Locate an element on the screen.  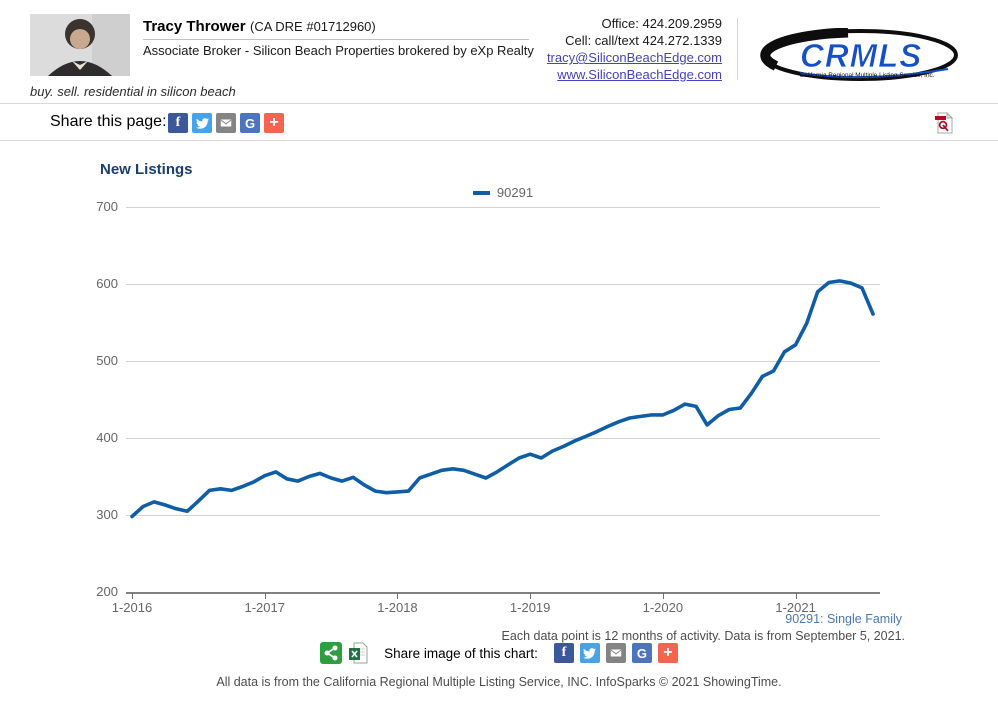
excel-download-icon is located at coordinates (359, 653).